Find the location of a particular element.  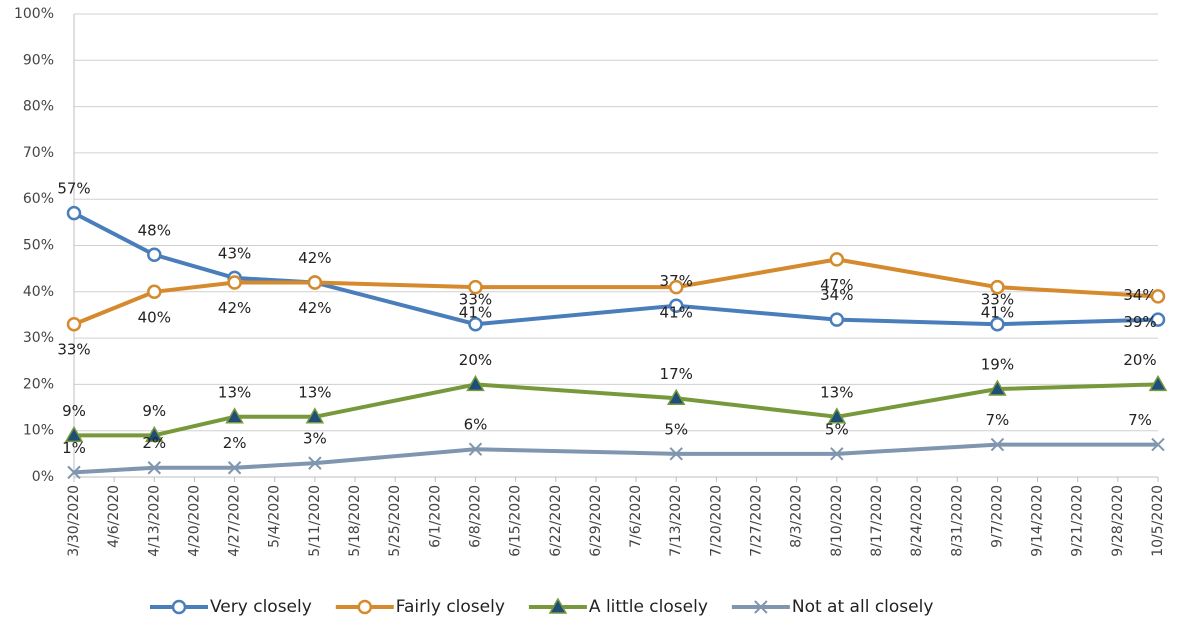

x-tick-label: 9/21/2020 is located at coordinates (1078, 521).